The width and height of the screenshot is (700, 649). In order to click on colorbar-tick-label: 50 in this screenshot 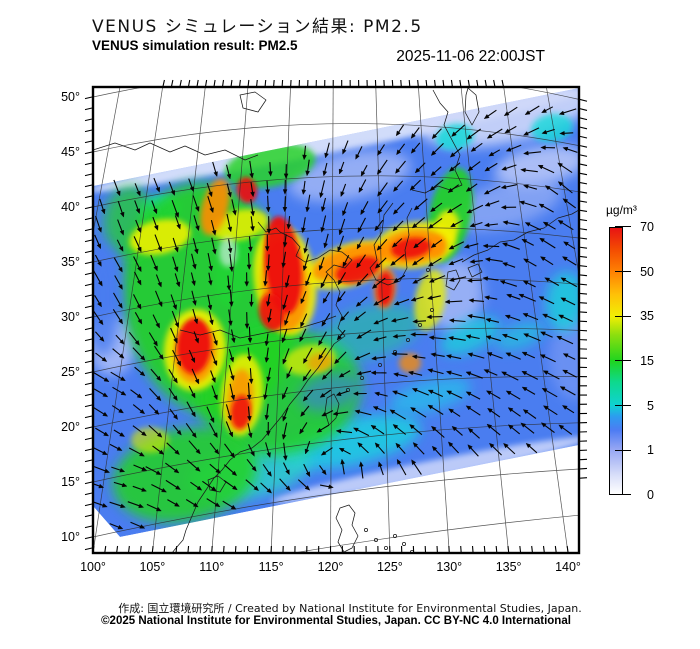, I will do `click(647, 271)`.